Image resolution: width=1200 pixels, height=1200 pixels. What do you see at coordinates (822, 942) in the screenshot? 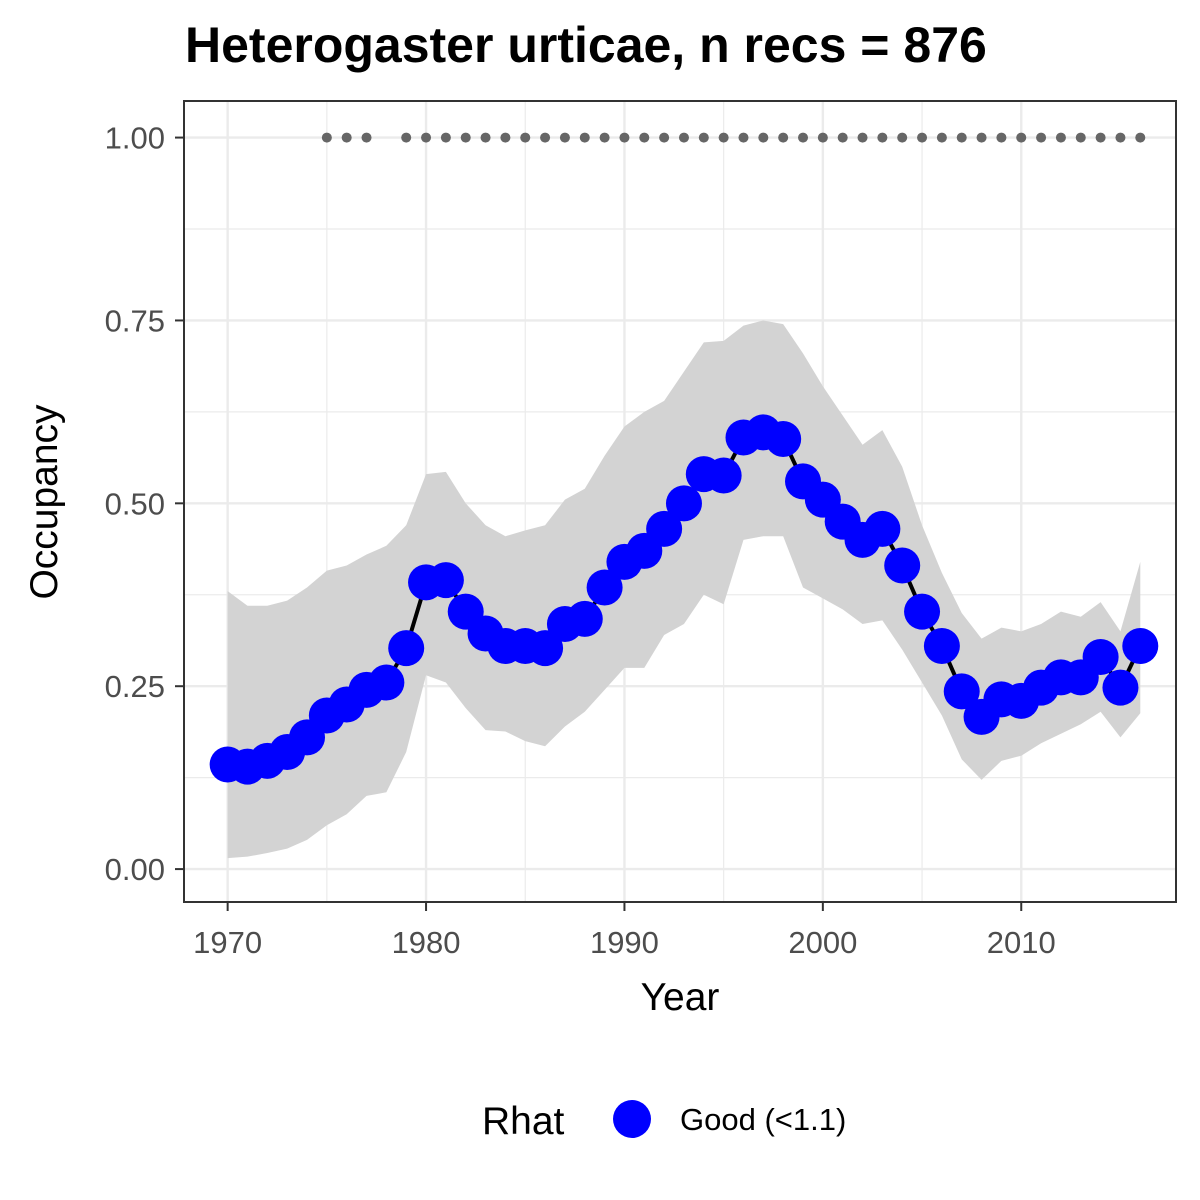
I see `x-tick-label: 2000` at bounding box center [822, 942].